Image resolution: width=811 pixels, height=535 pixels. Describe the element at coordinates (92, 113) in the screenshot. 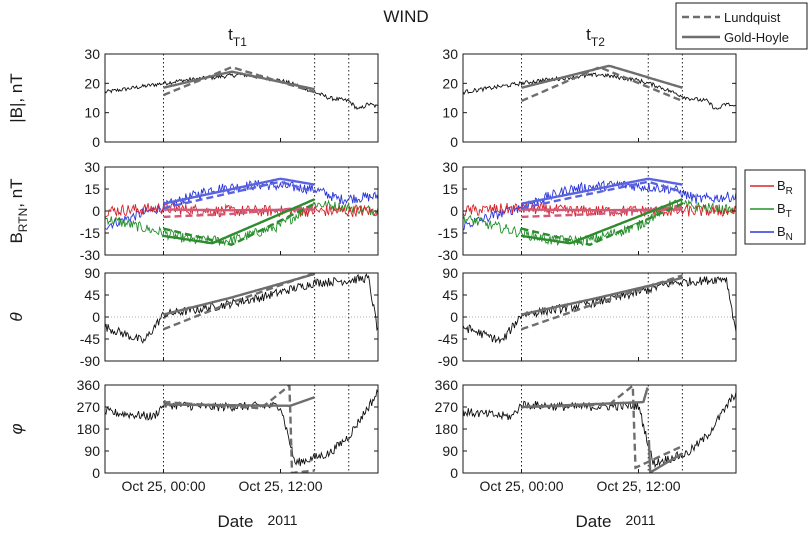

I see `ytick-label: 10` at that location.